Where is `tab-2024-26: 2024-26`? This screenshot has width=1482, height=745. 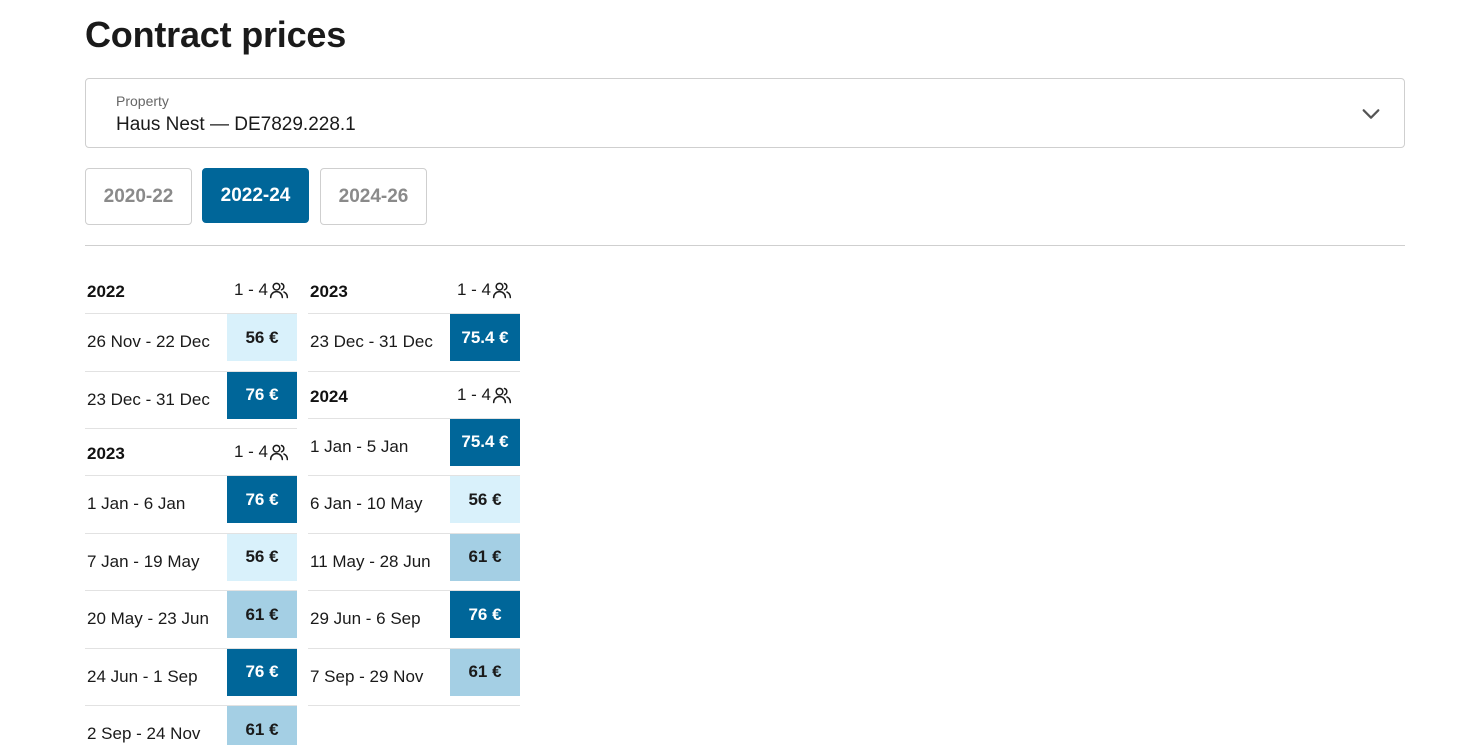
tab-2024-26: 2024-26 is located at coordinates (373, 196).